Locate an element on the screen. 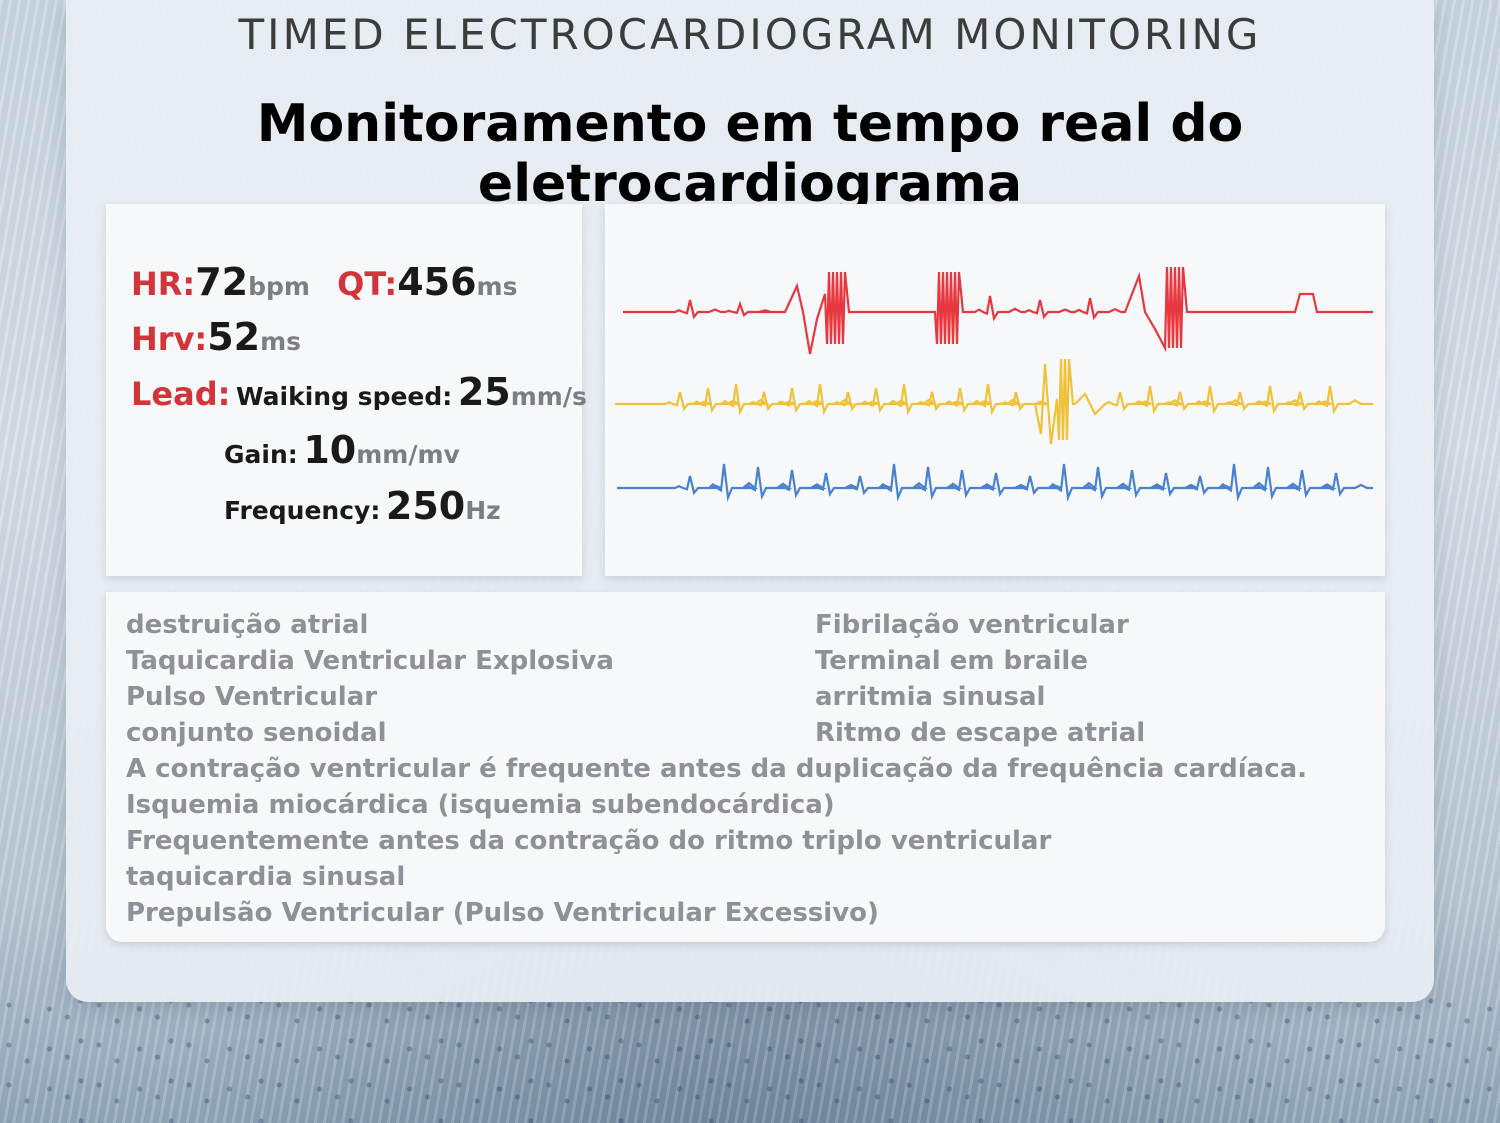  condition-full-4: taquicardia sinusal is located at coordinates (266, 877).